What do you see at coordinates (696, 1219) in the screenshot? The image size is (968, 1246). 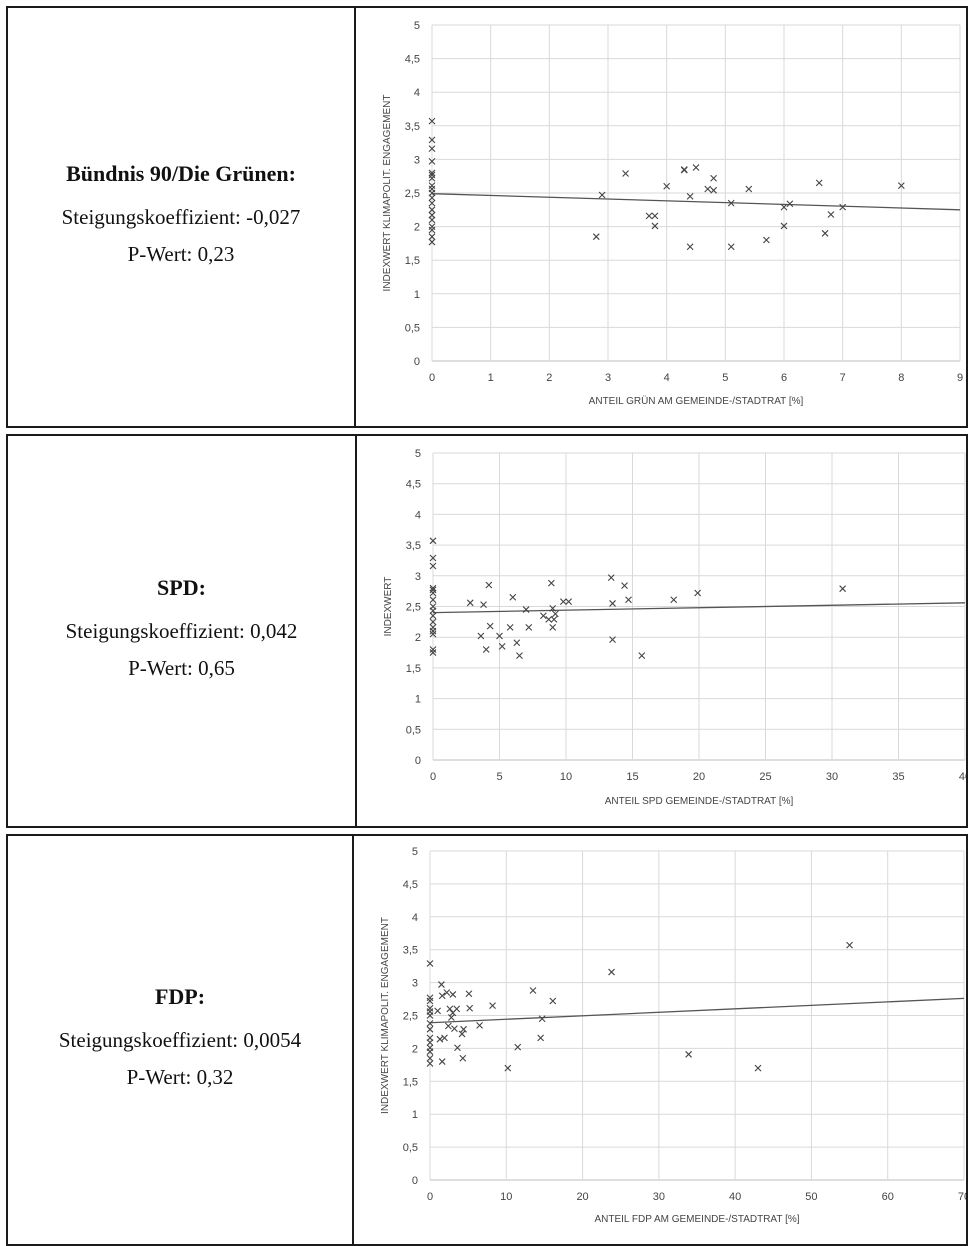 I see `x-axis-label: ANTEIL FDP AM GEMEINDE-/STADTRAT [%]` at bounding box center [696, 1219].